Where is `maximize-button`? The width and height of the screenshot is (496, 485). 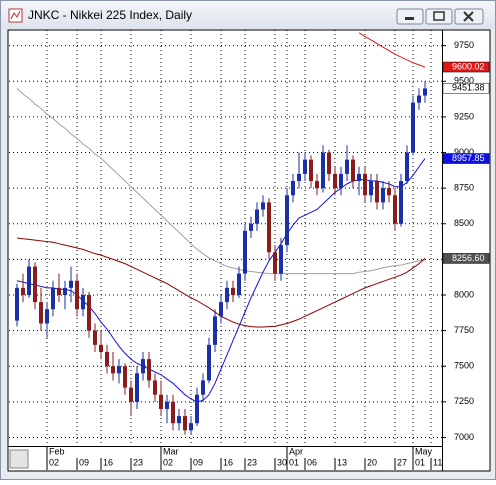 maximize-button is located at coordinates (439, 16).